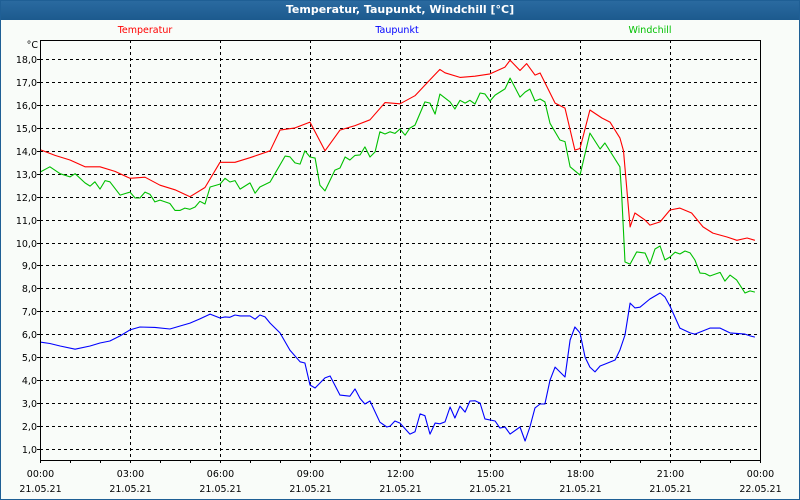 This screenshot has width=800, height=500. Describe the element at coordinates (396, 30) in the screenshot. I see `legend-taupunkt: Taupunkt` at that location.